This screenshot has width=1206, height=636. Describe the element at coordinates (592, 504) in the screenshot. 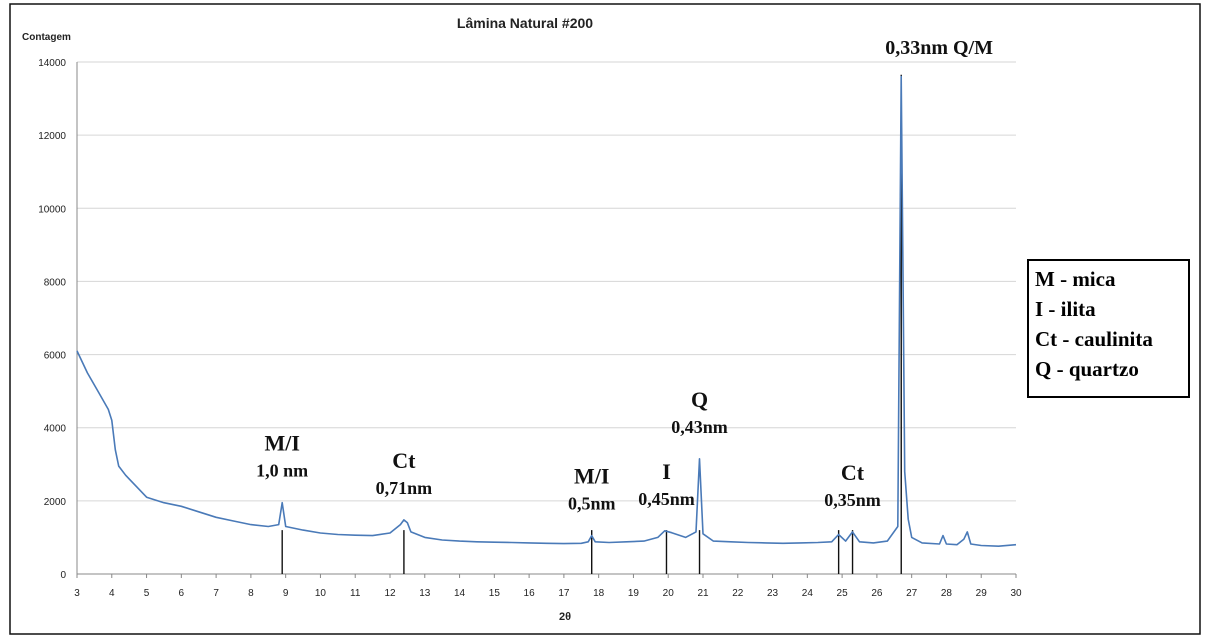

I see `peak-label-dspacing: 0,5nm` at that location.